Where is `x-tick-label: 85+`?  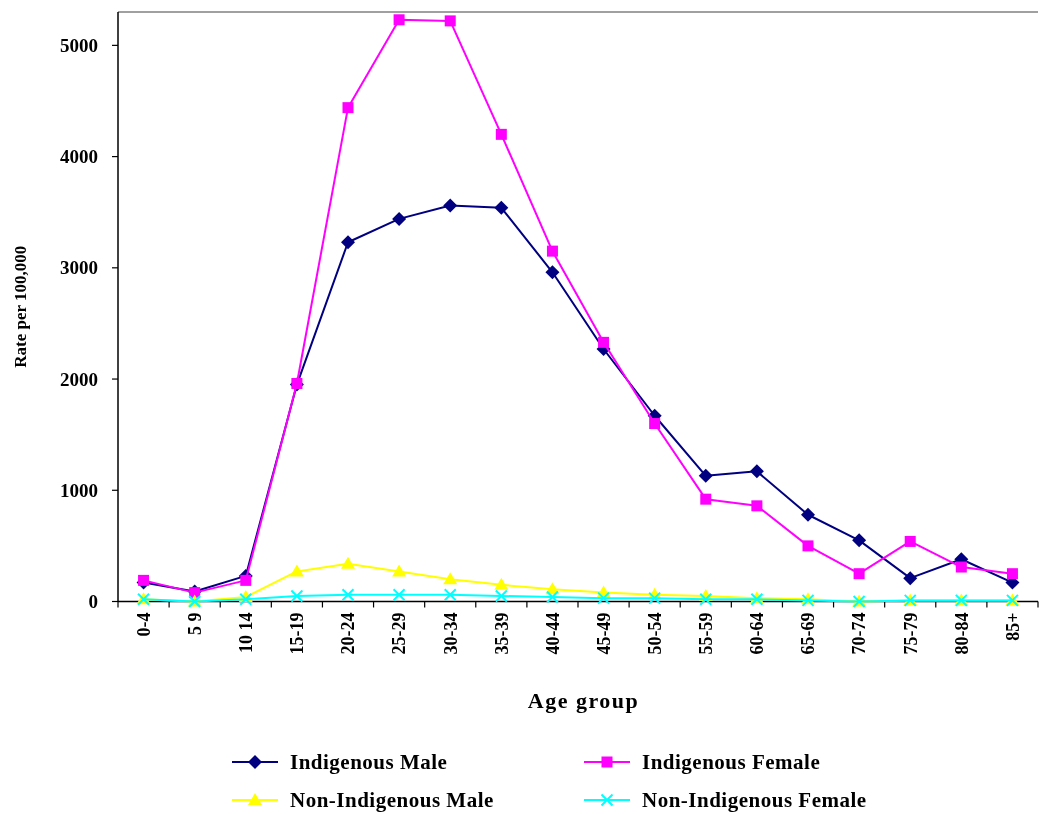 x-tick-label: 85+ is located at coordinates (1012, 626).